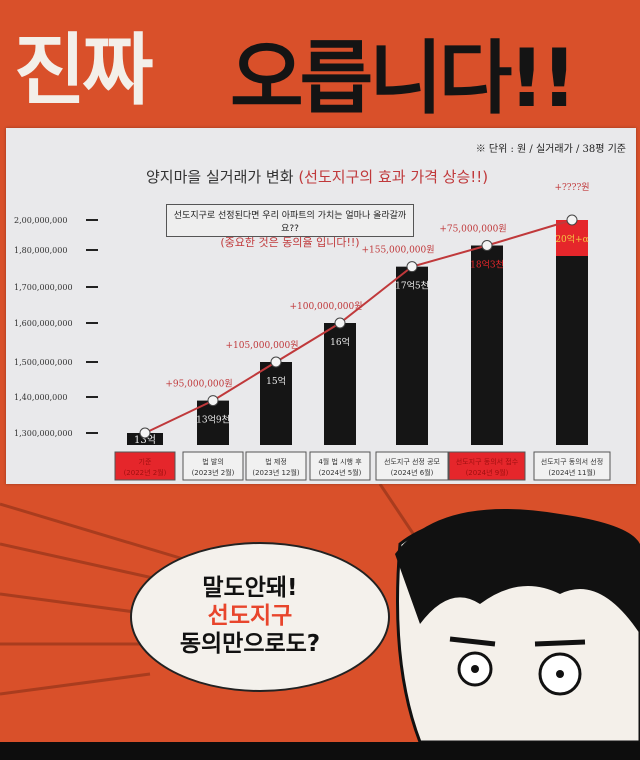 Image resolution: width=640 pixels, height=760 pixels. What do you see at coordinates (261, 345) in the screenshot?
I see `increase-label: +105,000,000원` at bounding box center [261, 345].